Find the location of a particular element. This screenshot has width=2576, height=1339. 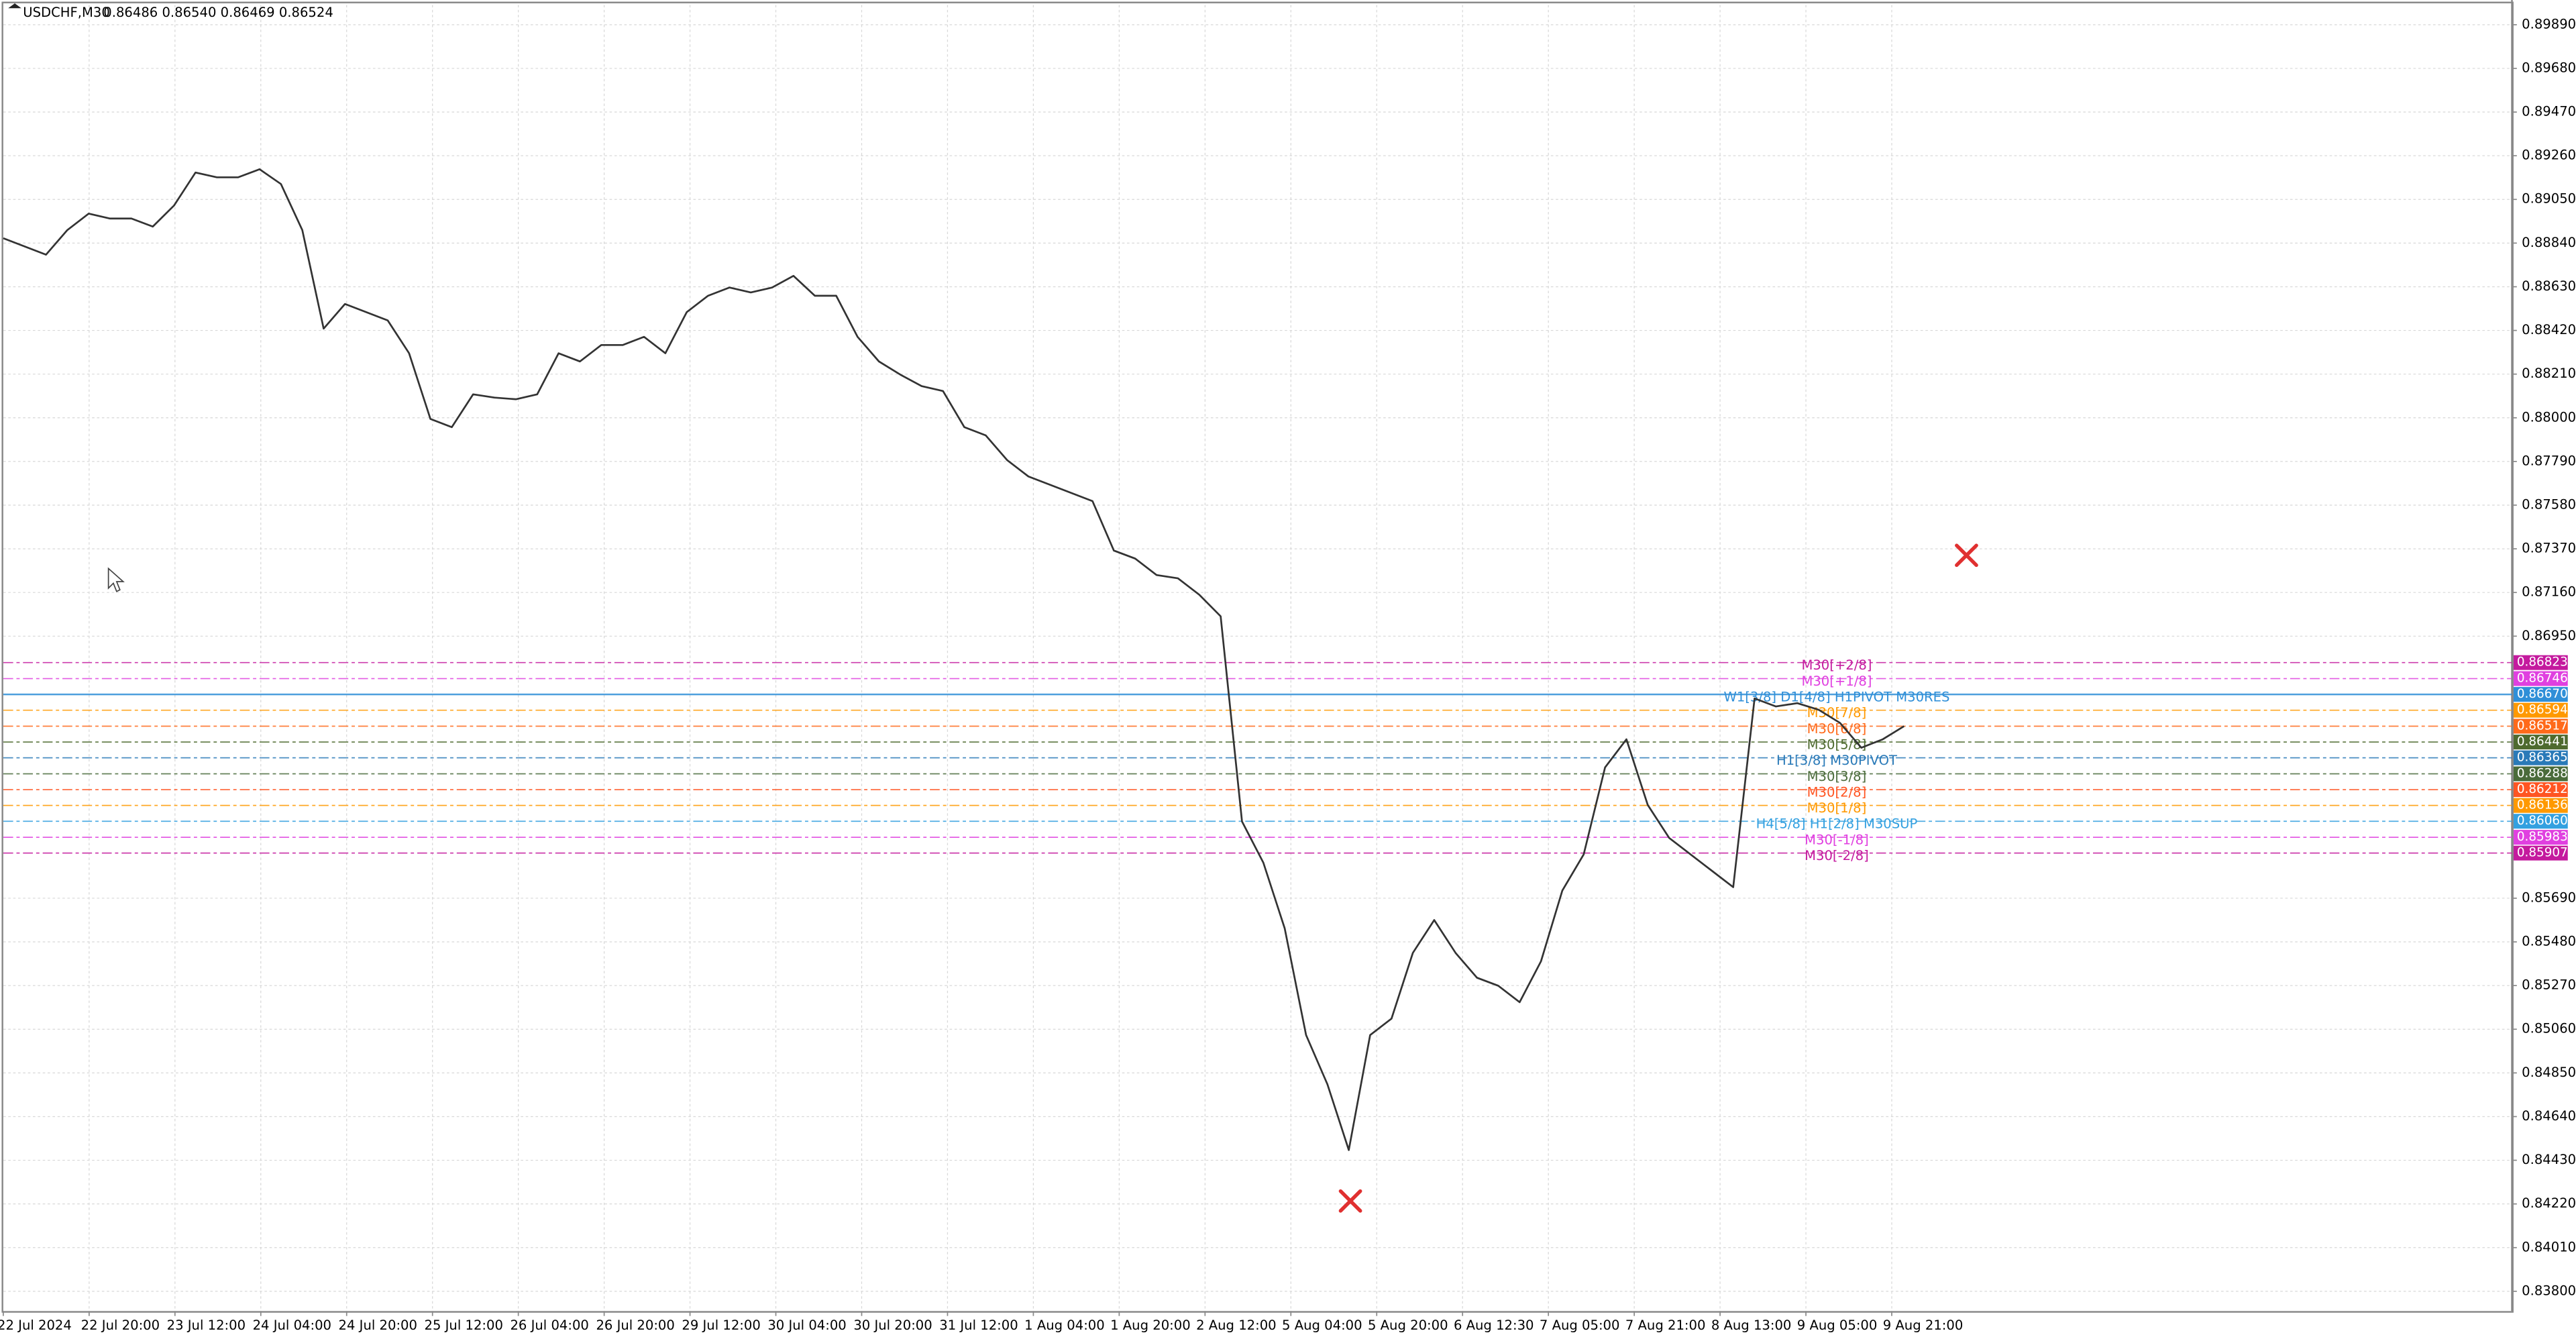

level-label: M30[+2/8] is located at coordinates (1836, 665).